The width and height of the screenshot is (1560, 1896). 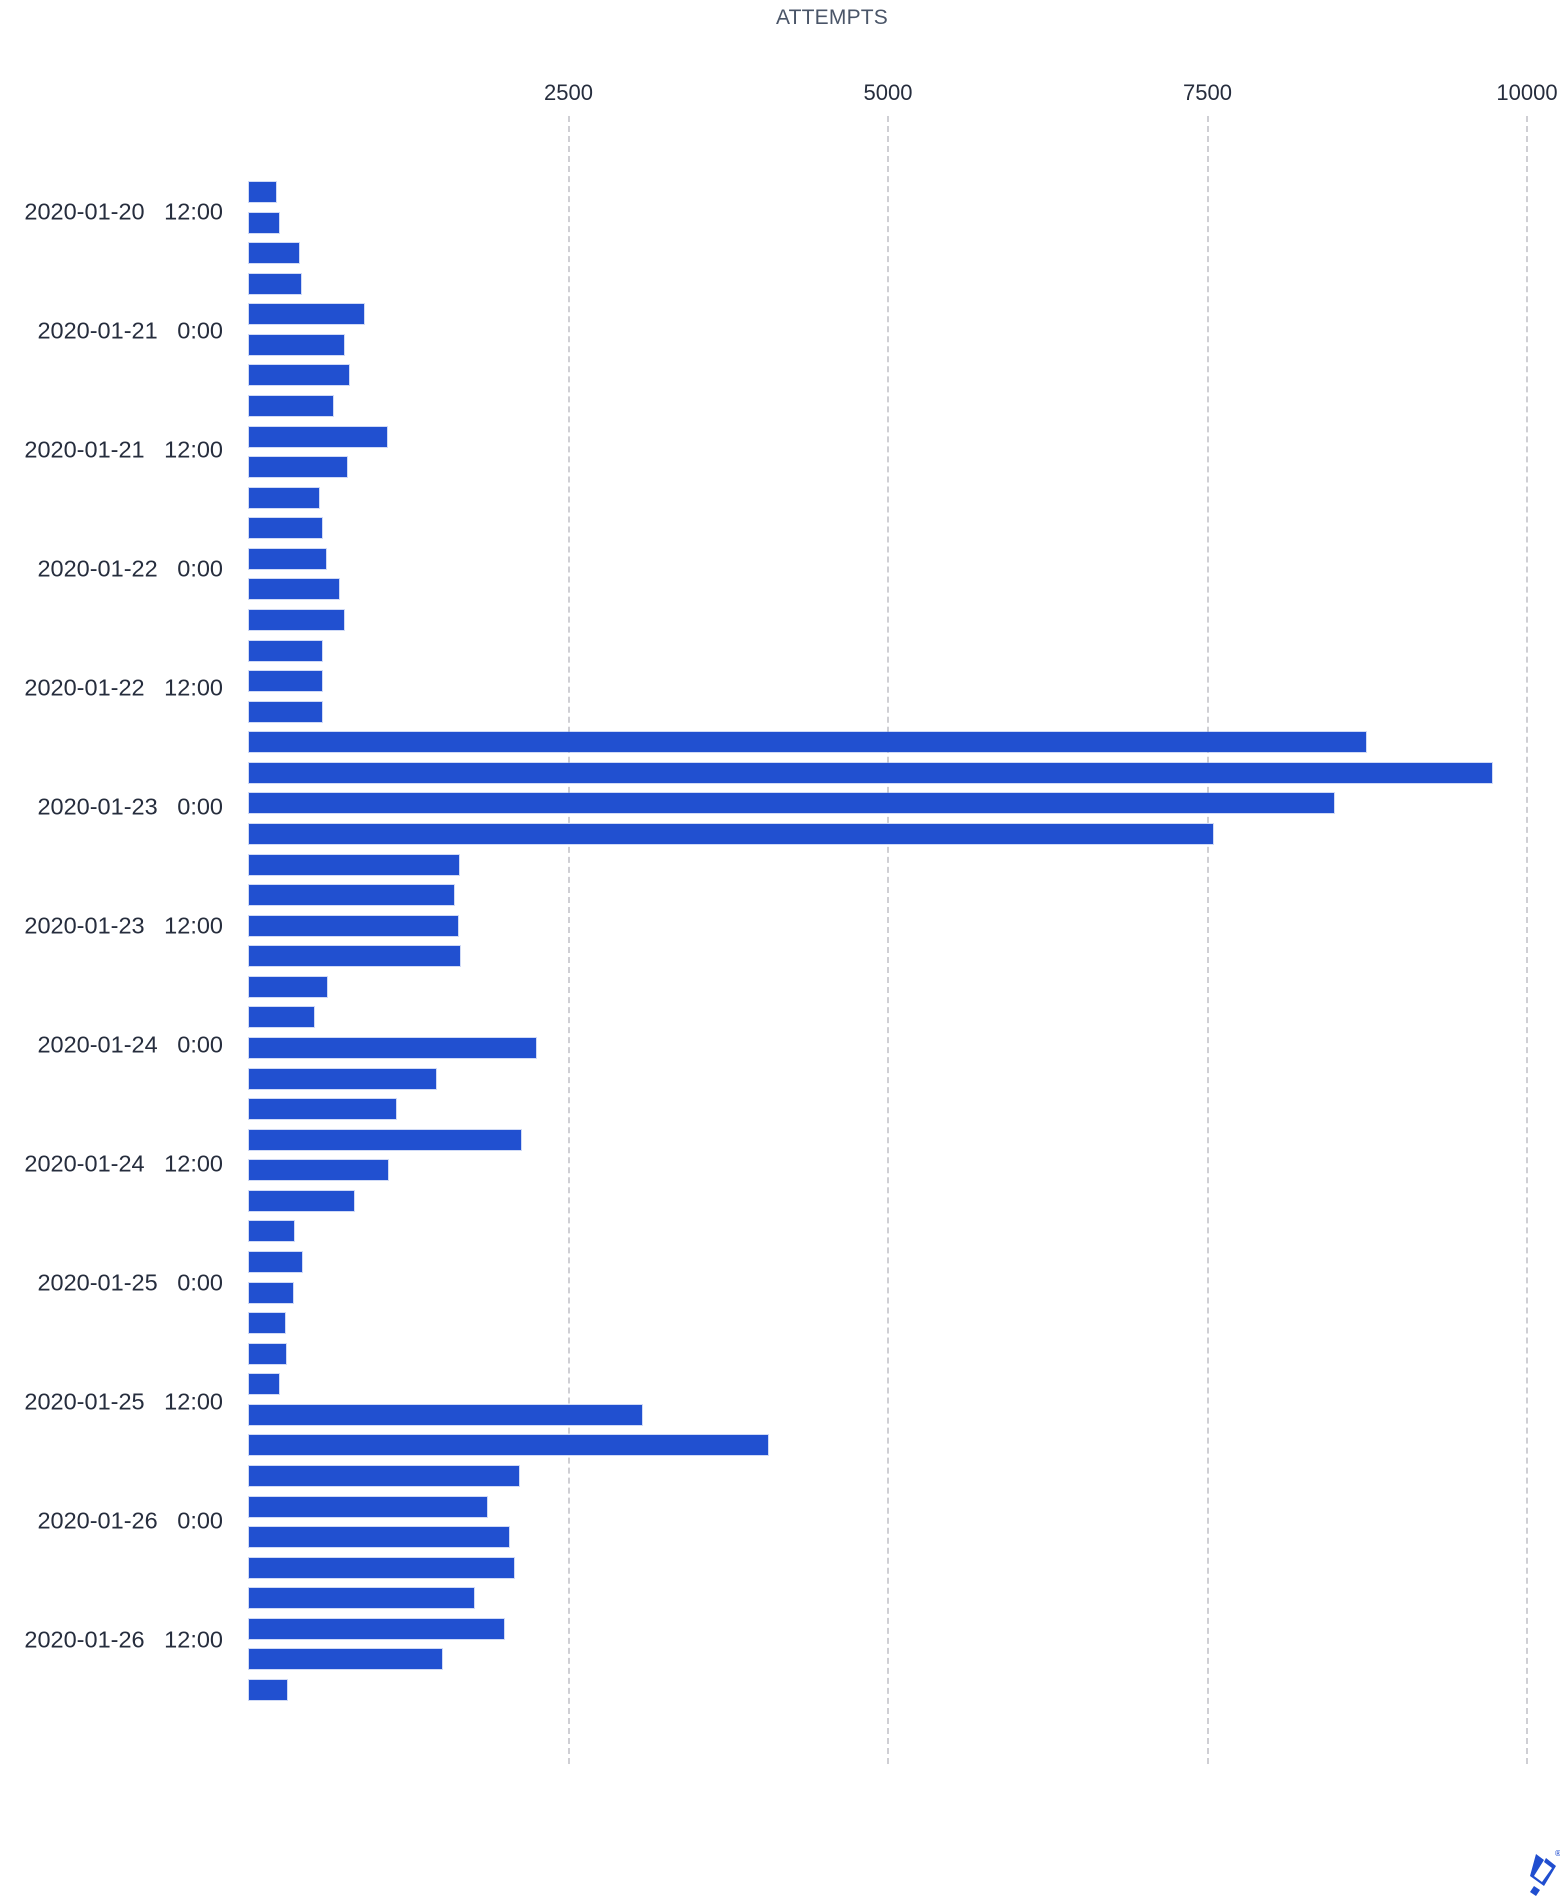 I want to click on y-tick-label: 2020-01-24 12:00, so click(x=123, y=1163).